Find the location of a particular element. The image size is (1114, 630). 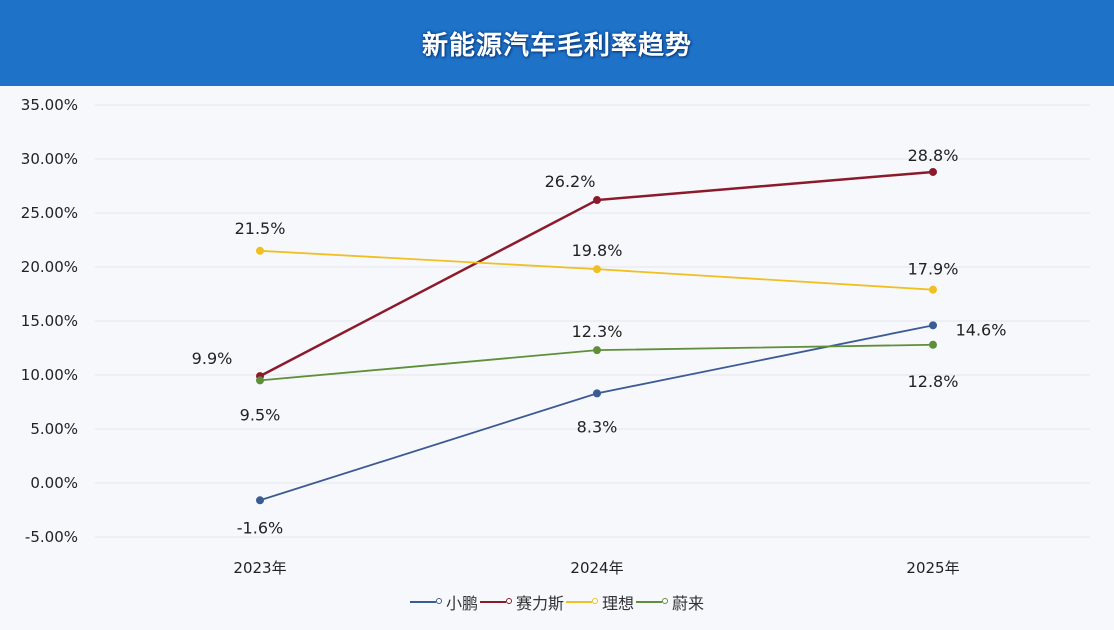

legend-item: 蔚来 is located at coordinates (670, 602).